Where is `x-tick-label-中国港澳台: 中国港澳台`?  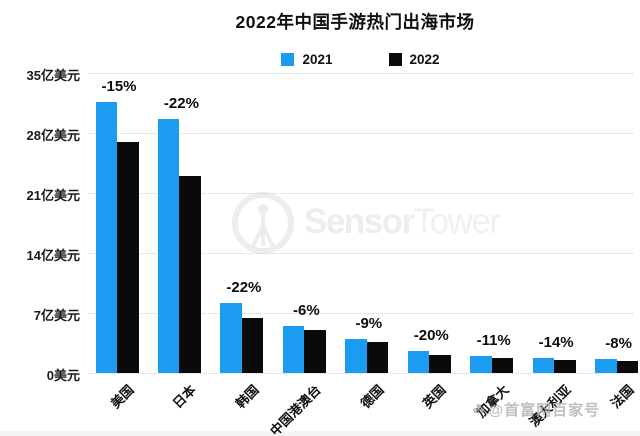
x-tick-label-中国港澳台: 中国港澳台 is located at coordinates (296, 409).